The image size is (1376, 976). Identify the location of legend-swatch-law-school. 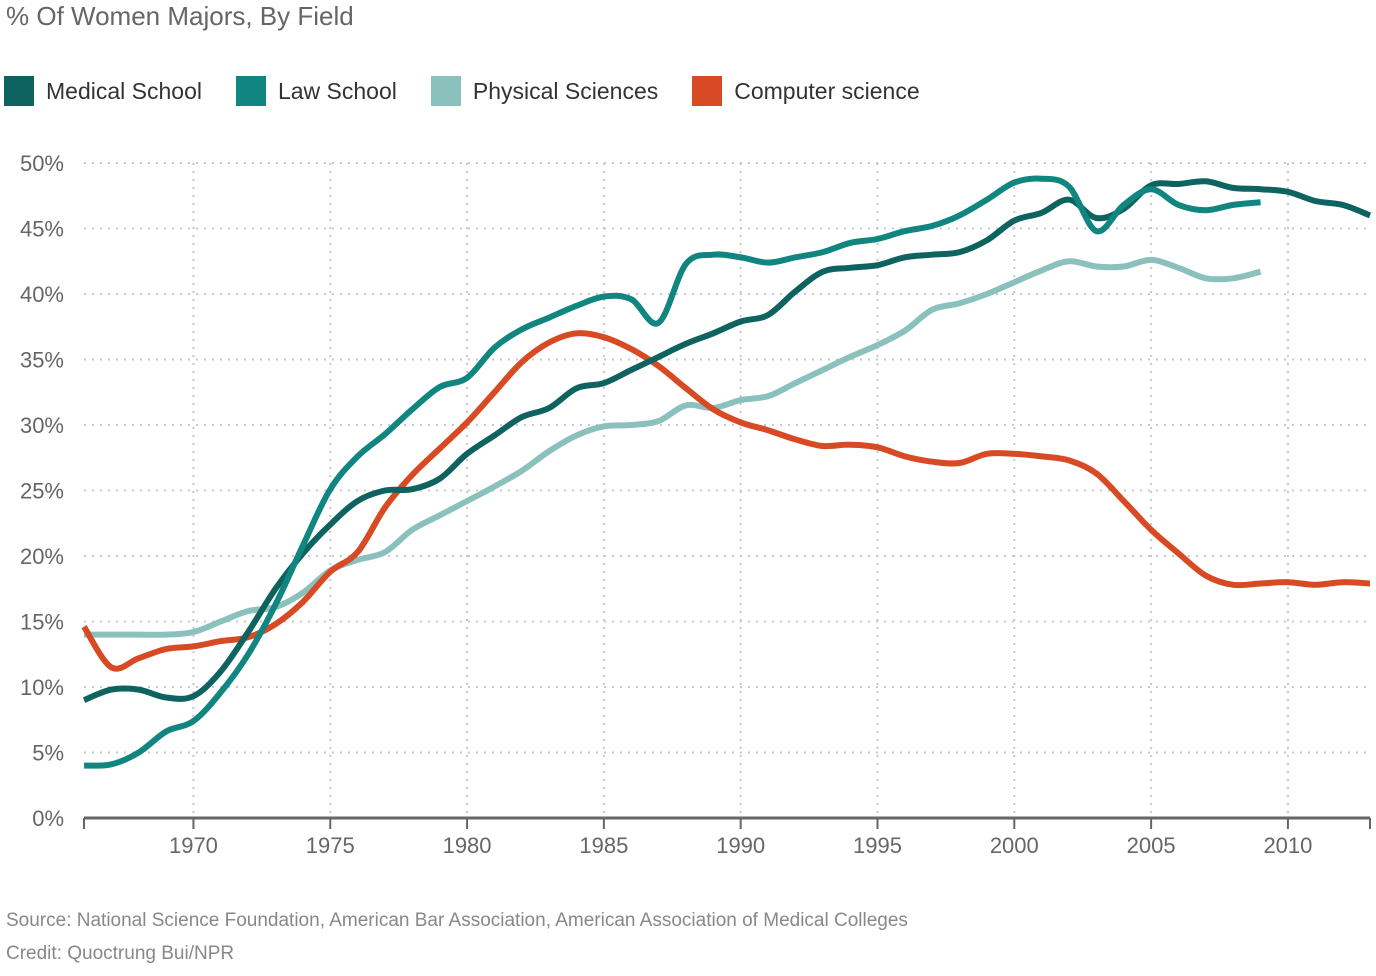
(250, 91).